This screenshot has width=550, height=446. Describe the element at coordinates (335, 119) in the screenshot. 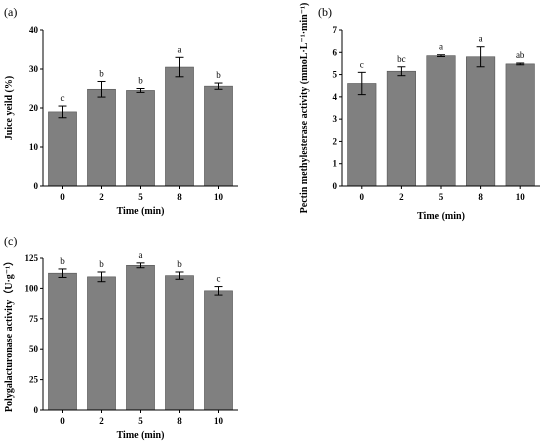

I see `y-tick-label: 3` at that location.